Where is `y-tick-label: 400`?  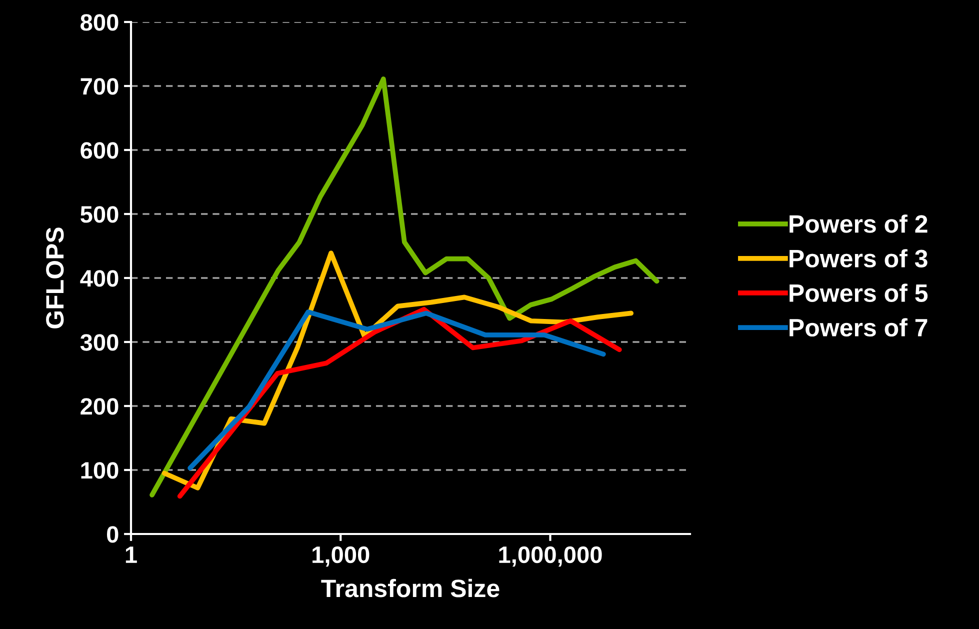 y-tick-label: 400 is located at coordinates (99, 278).